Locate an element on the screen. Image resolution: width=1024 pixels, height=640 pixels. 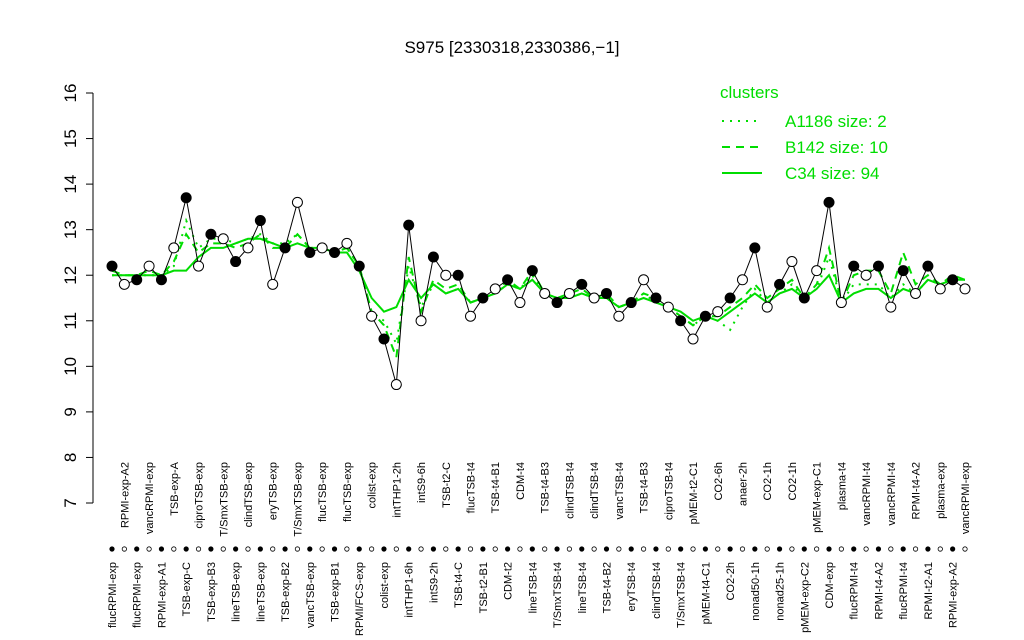
chart-title: S975 [2330318,2330386,−1] is located at coordinates (511, 47).